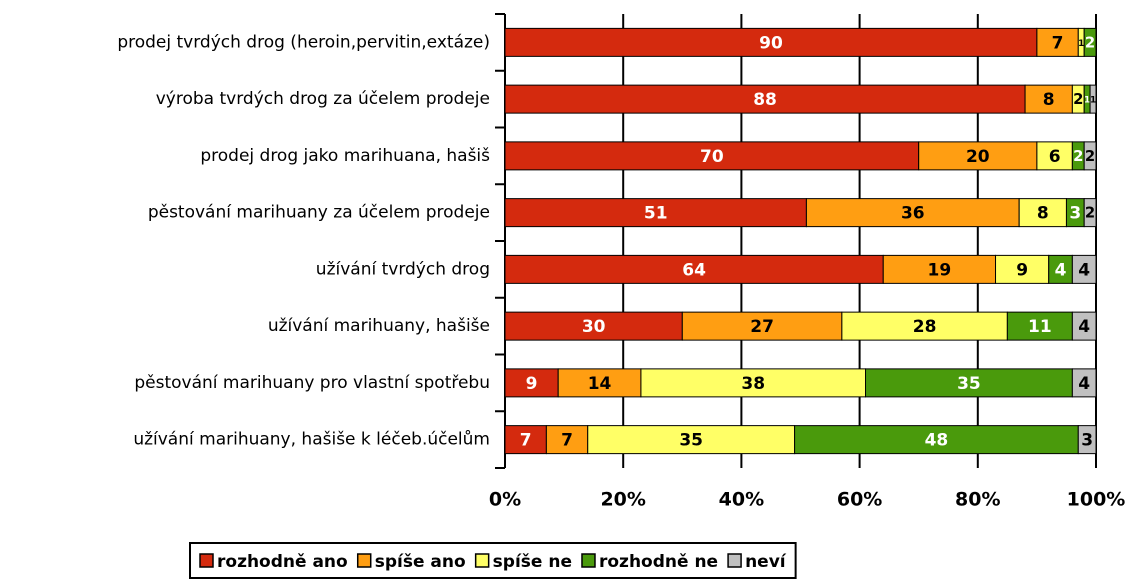 Image resolution: width=1134 pixels, height=580 pixels. I want to click on value-label: 48, so click(937, 441).